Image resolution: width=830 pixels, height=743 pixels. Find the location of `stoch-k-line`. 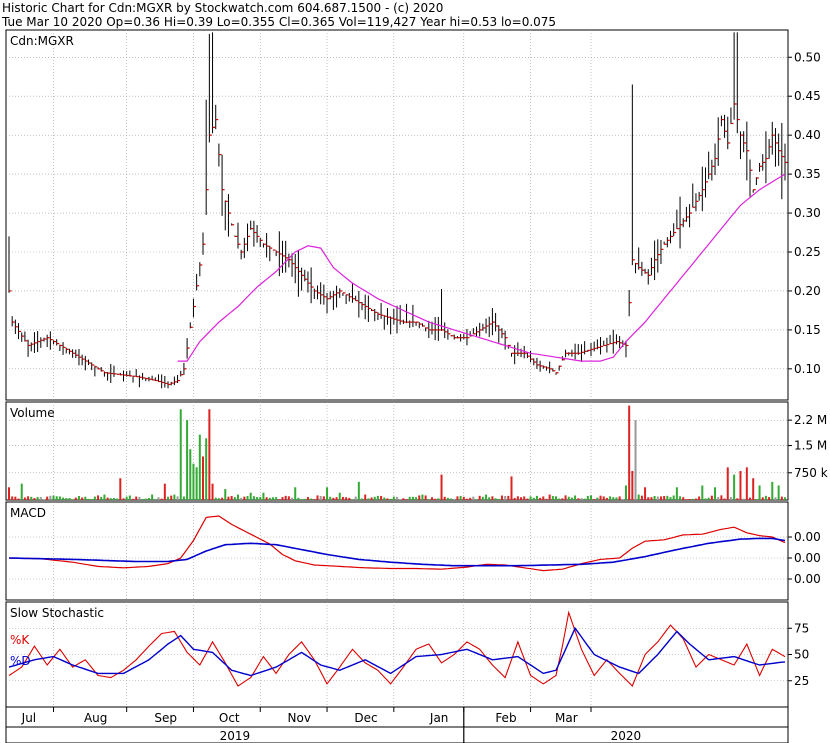

stoch-k-line is located at coordinates (397, 648).